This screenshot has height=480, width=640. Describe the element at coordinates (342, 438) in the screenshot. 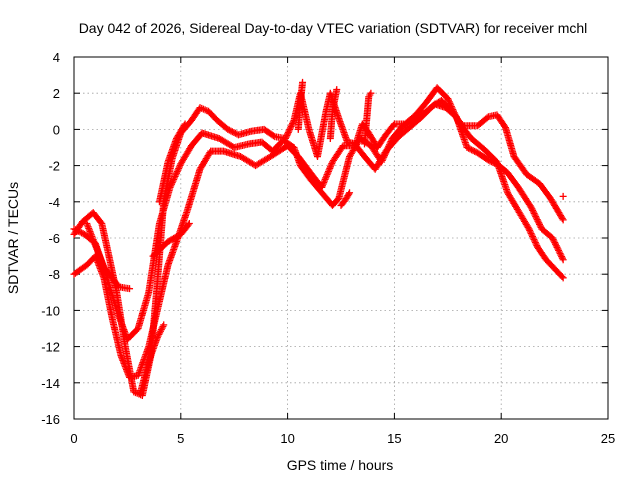

I see `x-tick-labels: 0 5 10 15 20 25` at that location.